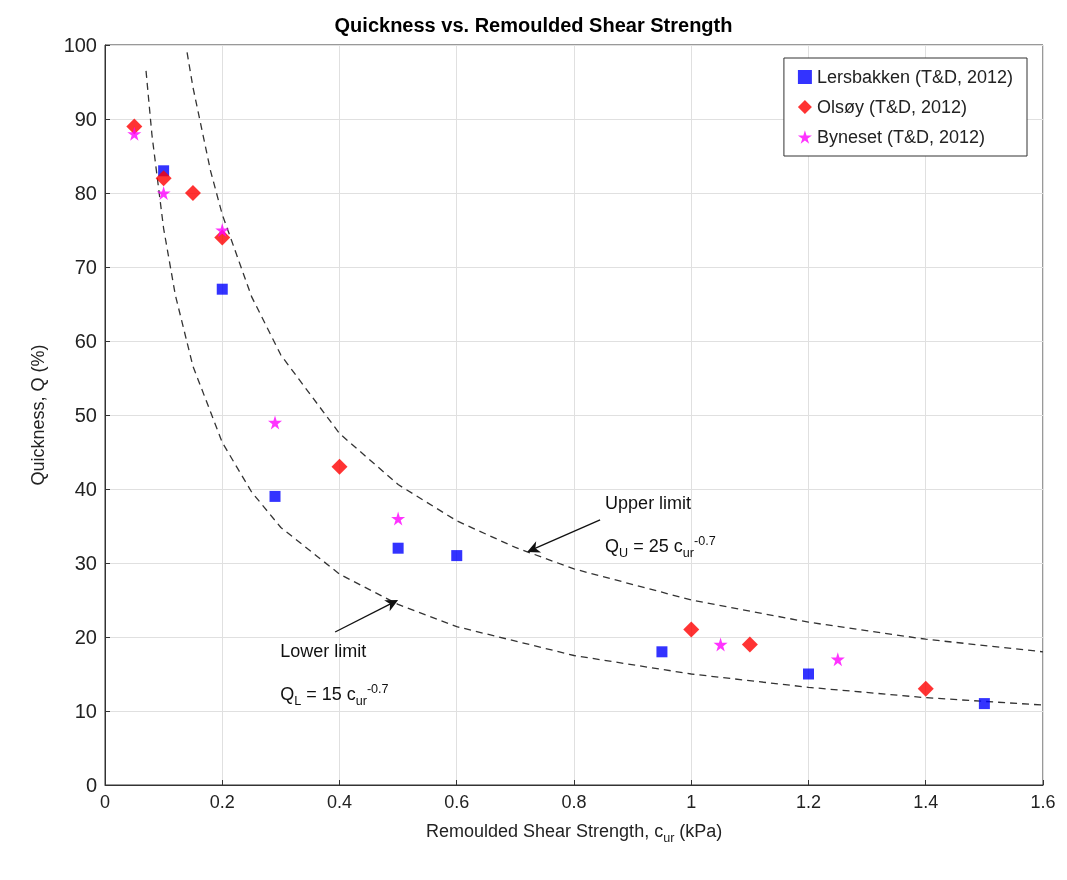 The image size is (1067, 880). What do you see at coordinates (900, 137) in the screenshot?
I see `legend-label: Byneset (T&D, 2012)` at bounding box center [900, 137].